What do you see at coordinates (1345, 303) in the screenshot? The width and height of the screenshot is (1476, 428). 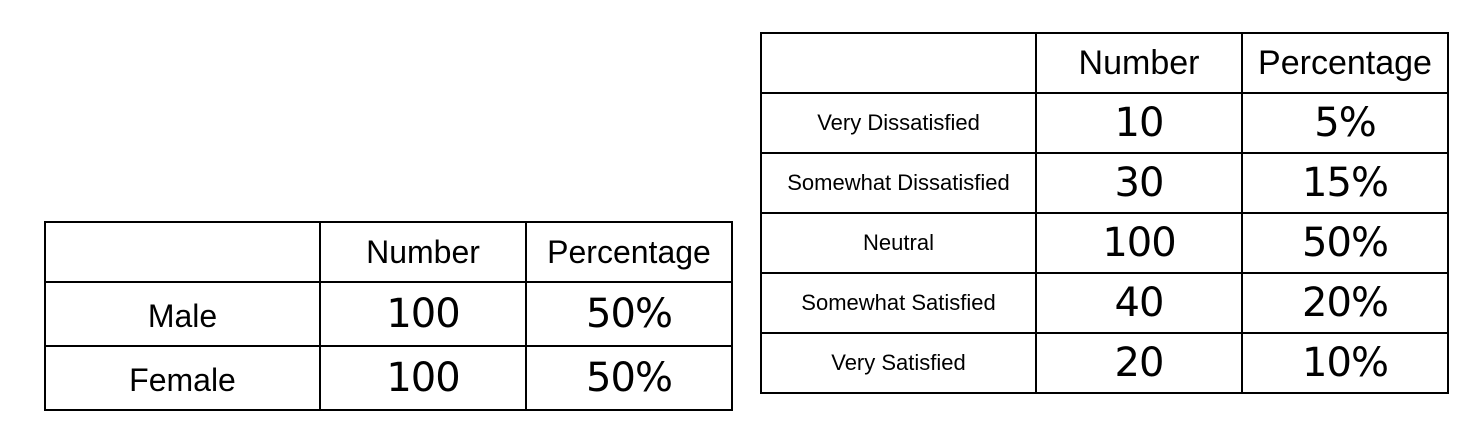 I see `percentage-cell: 20%` at bounding box center [1345, 303].